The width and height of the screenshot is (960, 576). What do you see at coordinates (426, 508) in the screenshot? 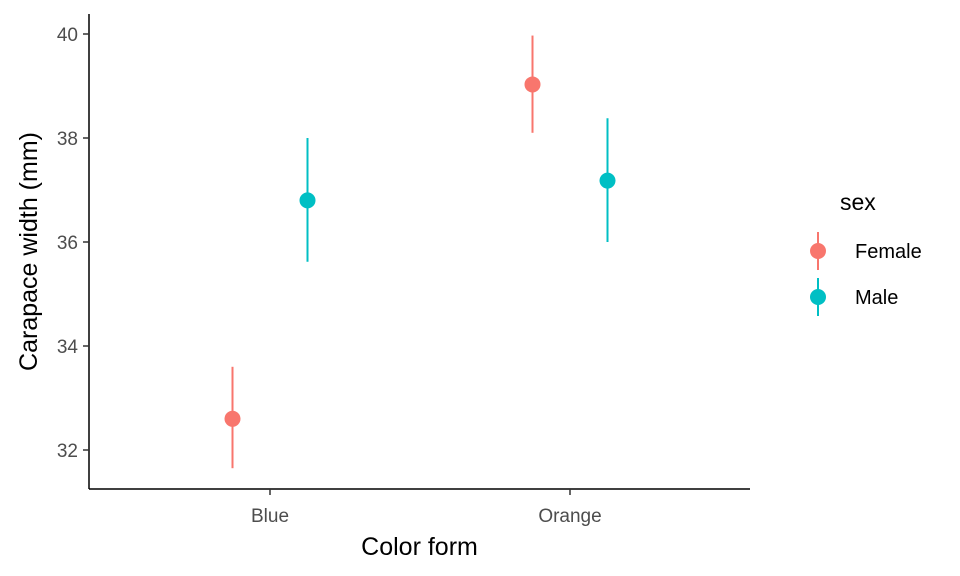
I see `x-axis-ticks: Blue Orange` at bounding box center [426, 508].